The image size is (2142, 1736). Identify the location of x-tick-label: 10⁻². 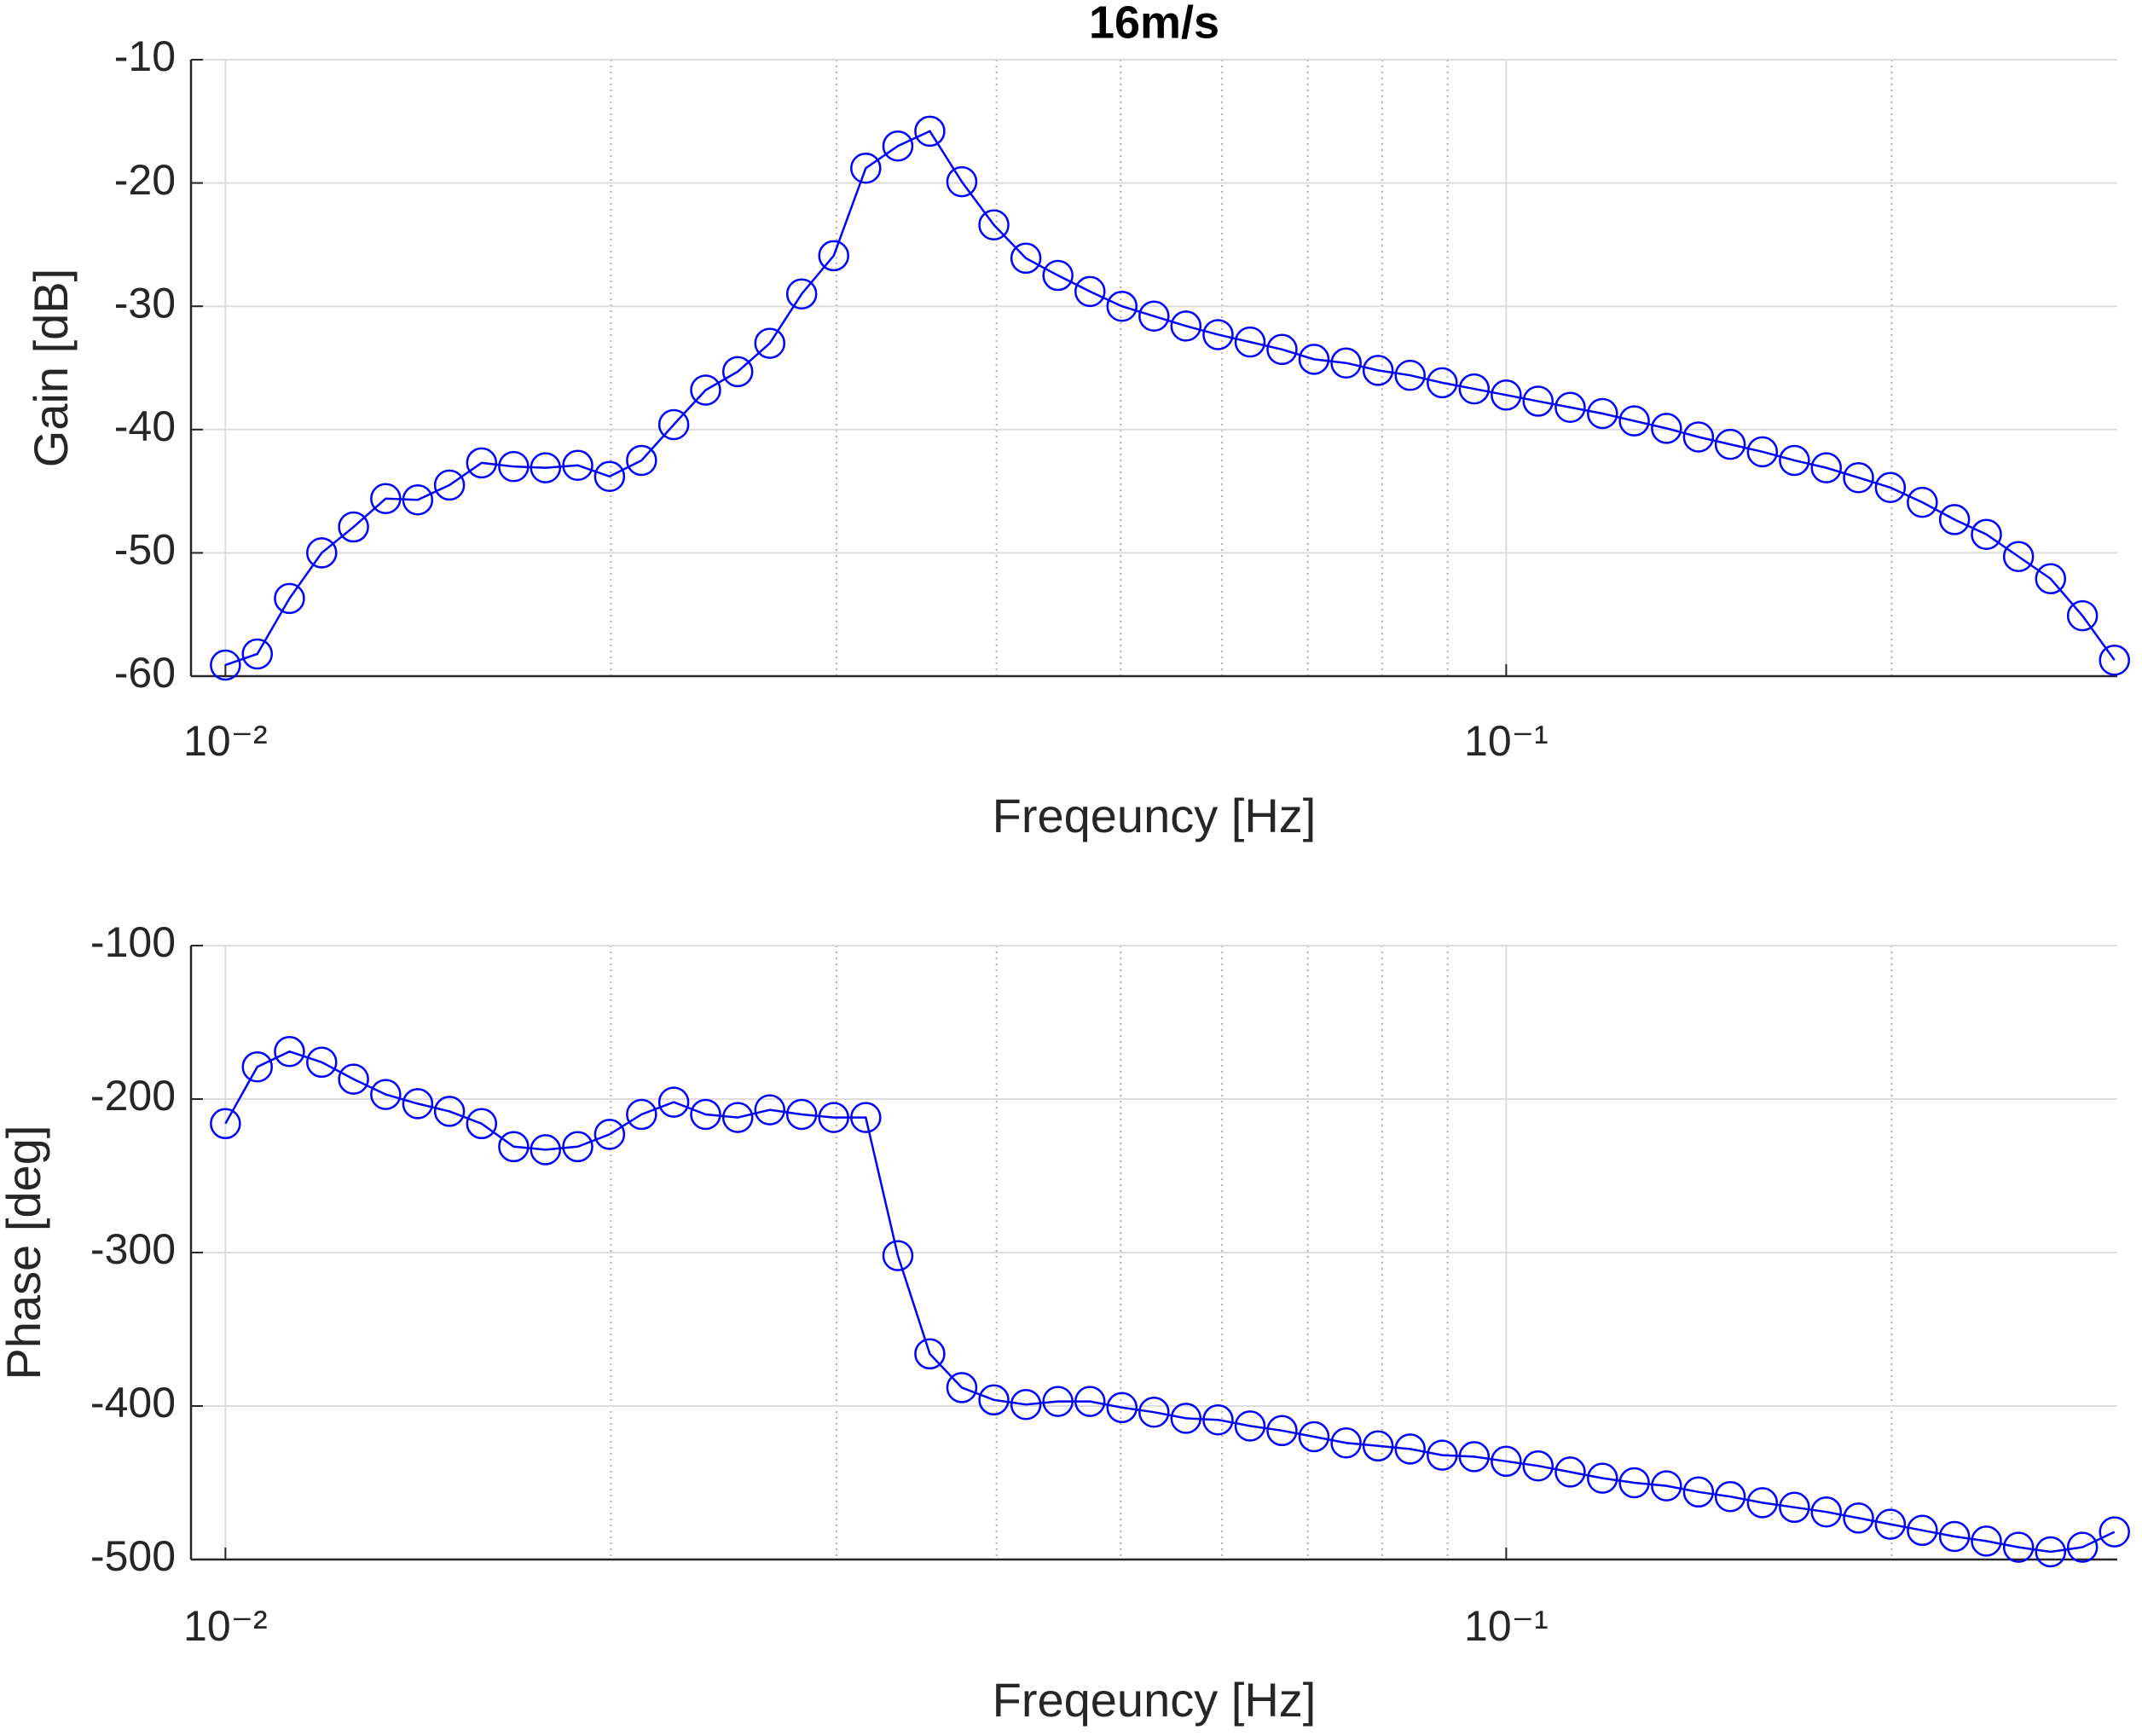
(225, 741).